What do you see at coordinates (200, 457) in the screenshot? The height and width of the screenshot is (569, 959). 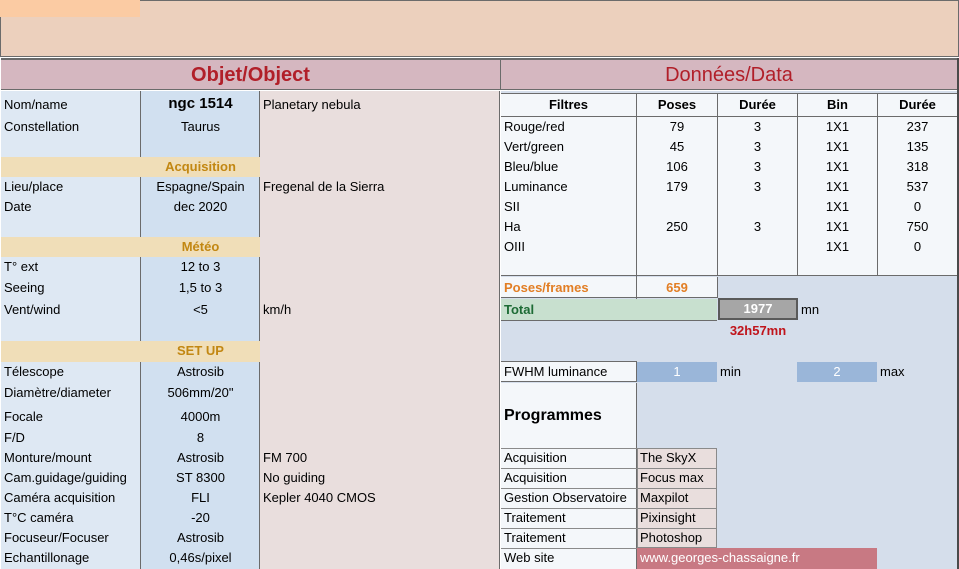 I see `value-mount: Astrosib` at bounding box center [200, 457].